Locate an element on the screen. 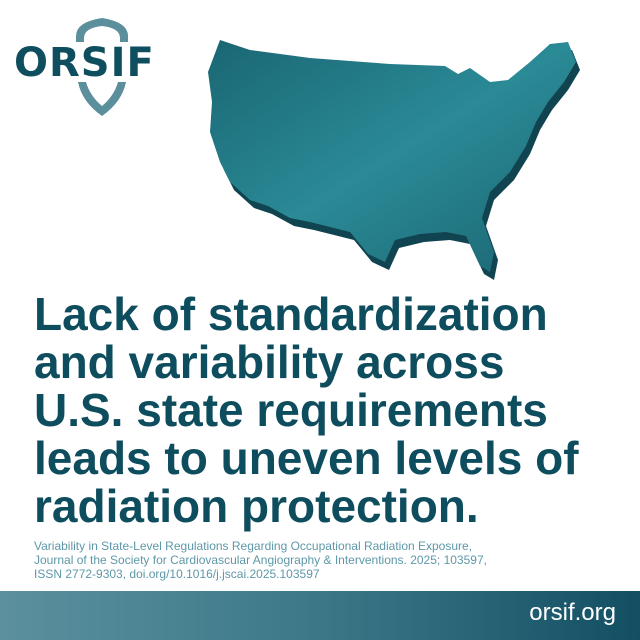 The height and width of the screenshot is (640, 640). footer-bar: orsif.org is located at coordinates (320, 615).